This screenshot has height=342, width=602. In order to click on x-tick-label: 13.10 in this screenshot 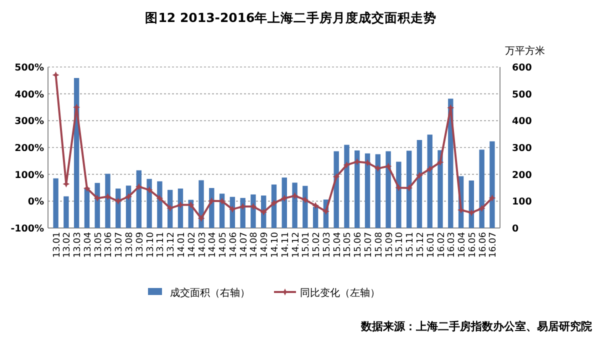, I will do `click(151, 245)`.